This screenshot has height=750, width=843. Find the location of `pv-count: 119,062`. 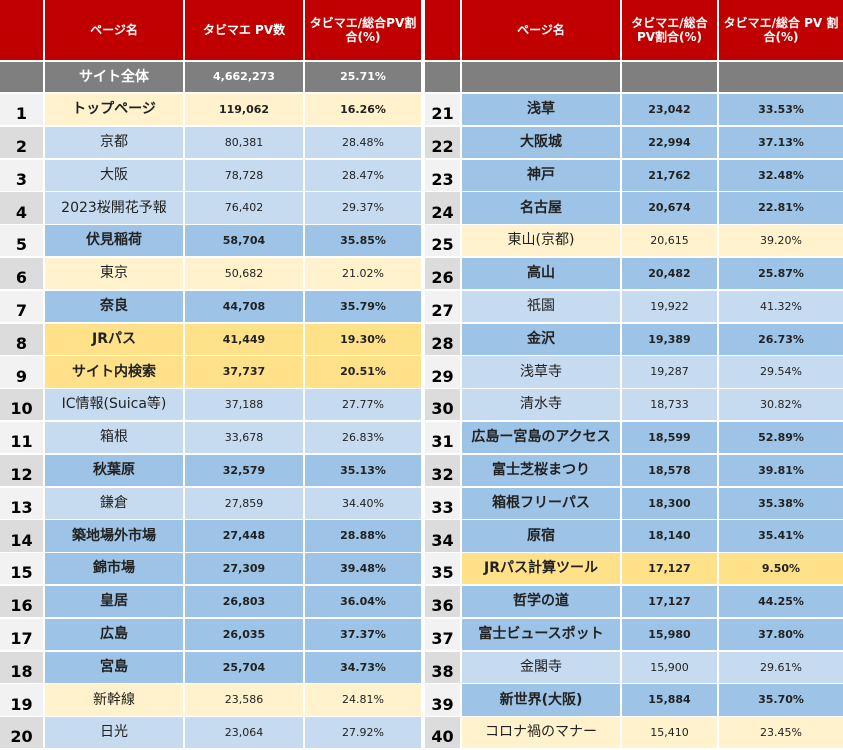

pv-count: 119,062 is located at coordinates (244, 110).